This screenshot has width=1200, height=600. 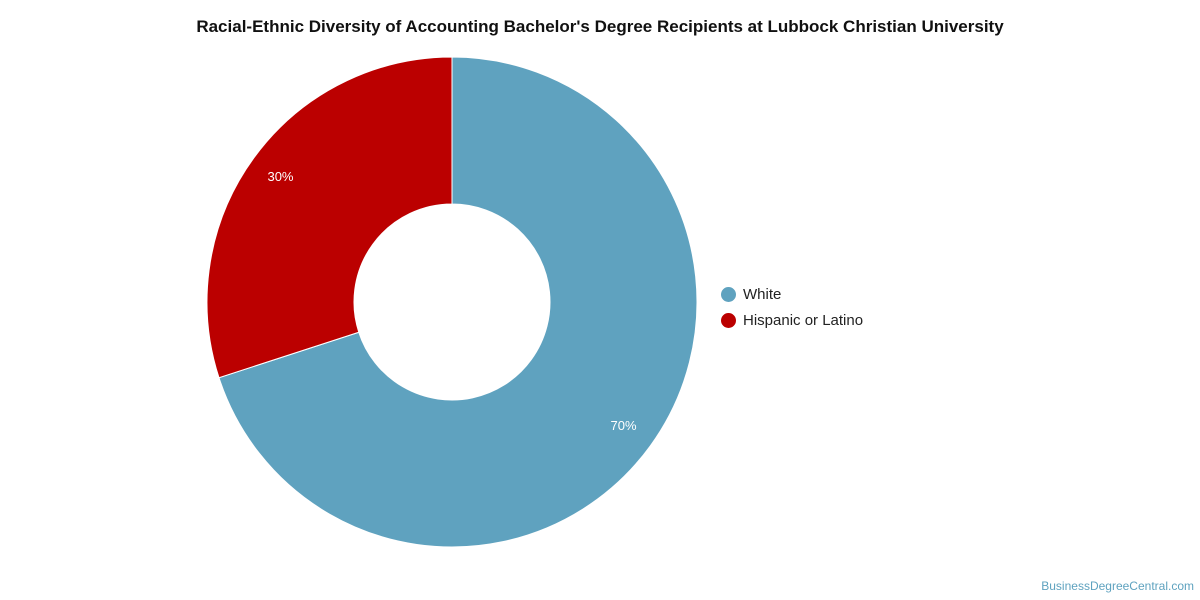 What do you see at coordinates (1117, 586) in the screenshot?
I see `site-credit: BusinessDegreeCentral.com` at bounding box center [1117, 586].